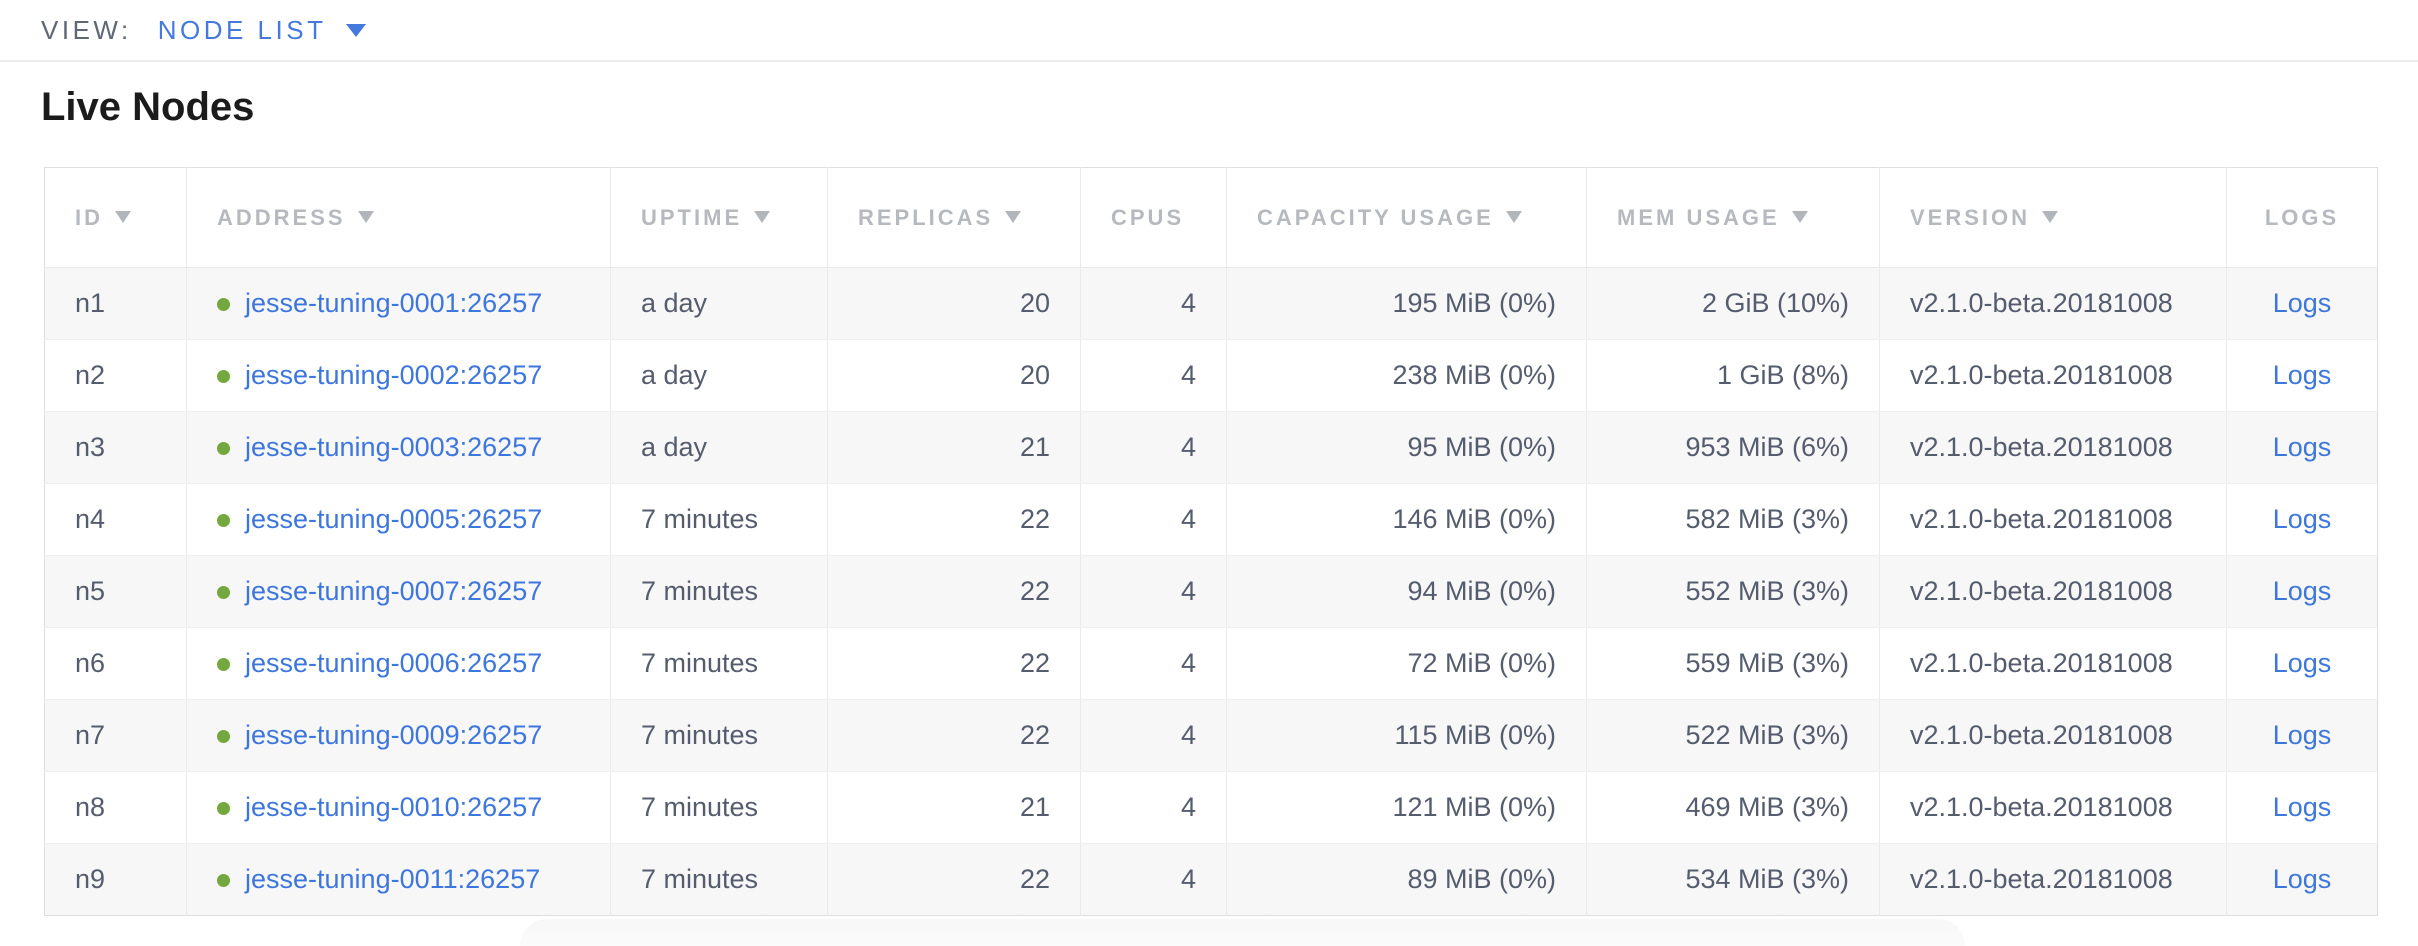 This screenshot has height=946, width=2418. What do you see at coordinates (719, 375) in the screenshot?
I see `node-uptime-cell: a day` at bounding box center [719, 375].